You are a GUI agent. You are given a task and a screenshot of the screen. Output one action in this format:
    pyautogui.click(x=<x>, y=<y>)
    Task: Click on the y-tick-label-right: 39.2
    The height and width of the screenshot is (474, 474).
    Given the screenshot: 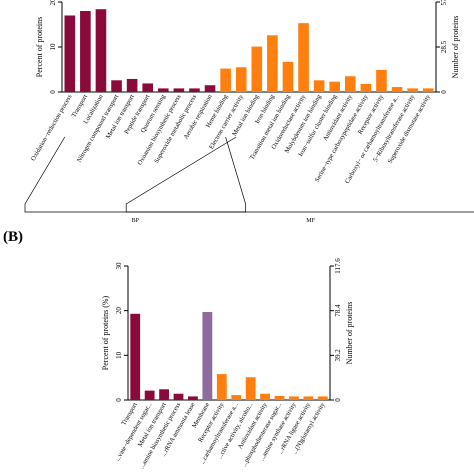 What is the action you would take?
    pyautogui.click(x=338, y=355)
    